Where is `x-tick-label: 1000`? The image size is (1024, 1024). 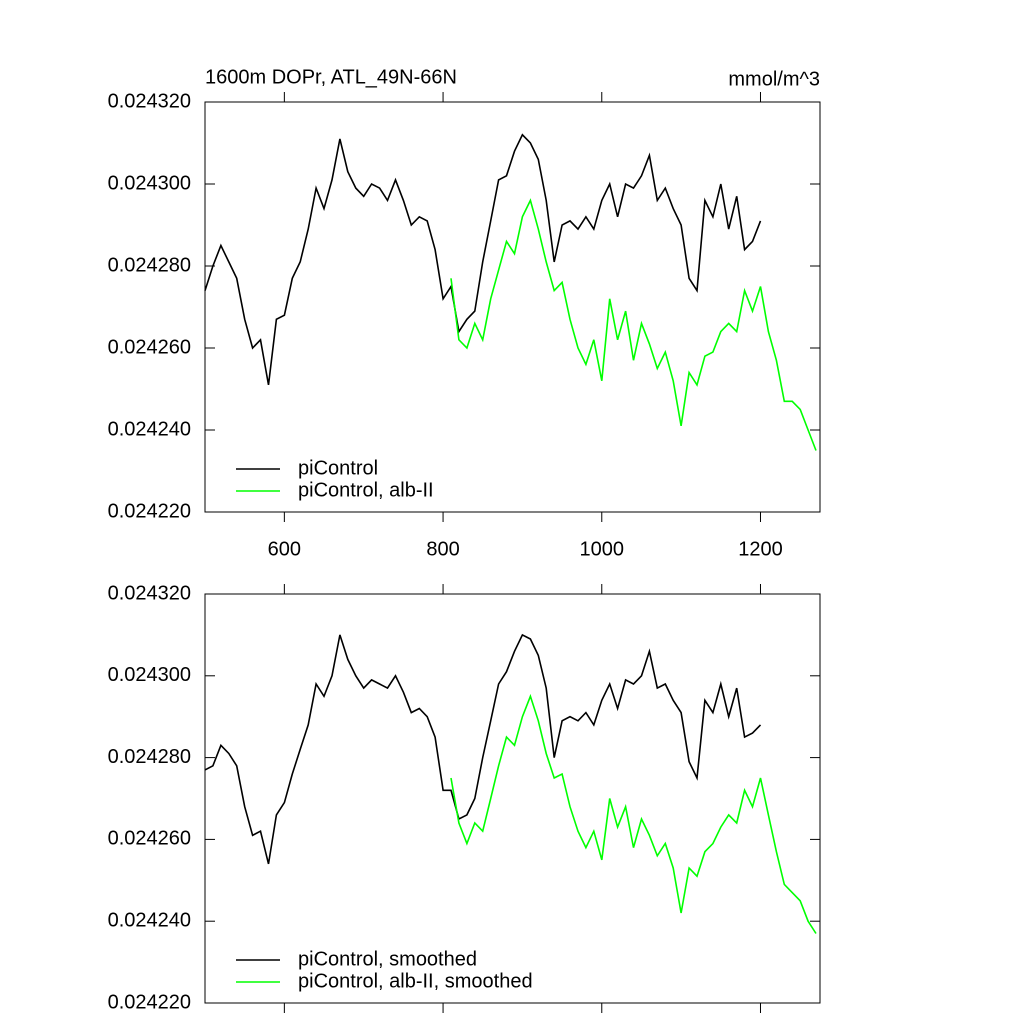 x-tick-label: 1000 is located at coordinates (602, 549).